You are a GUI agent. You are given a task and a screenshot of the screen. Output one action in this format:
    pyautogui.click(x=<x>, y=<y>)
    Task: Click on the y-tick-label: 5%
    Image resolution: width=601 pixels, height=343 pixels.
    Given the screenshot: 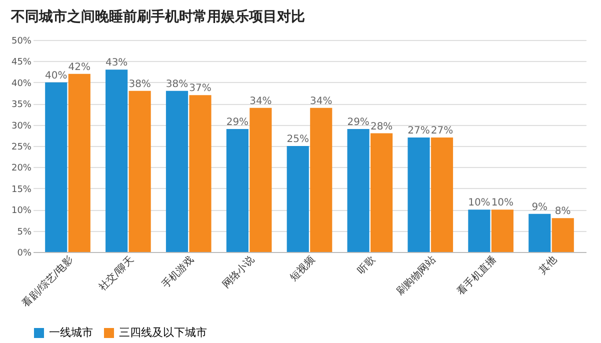 What is the action you would take?
    pyautogui.click(x=24, y=232)
    